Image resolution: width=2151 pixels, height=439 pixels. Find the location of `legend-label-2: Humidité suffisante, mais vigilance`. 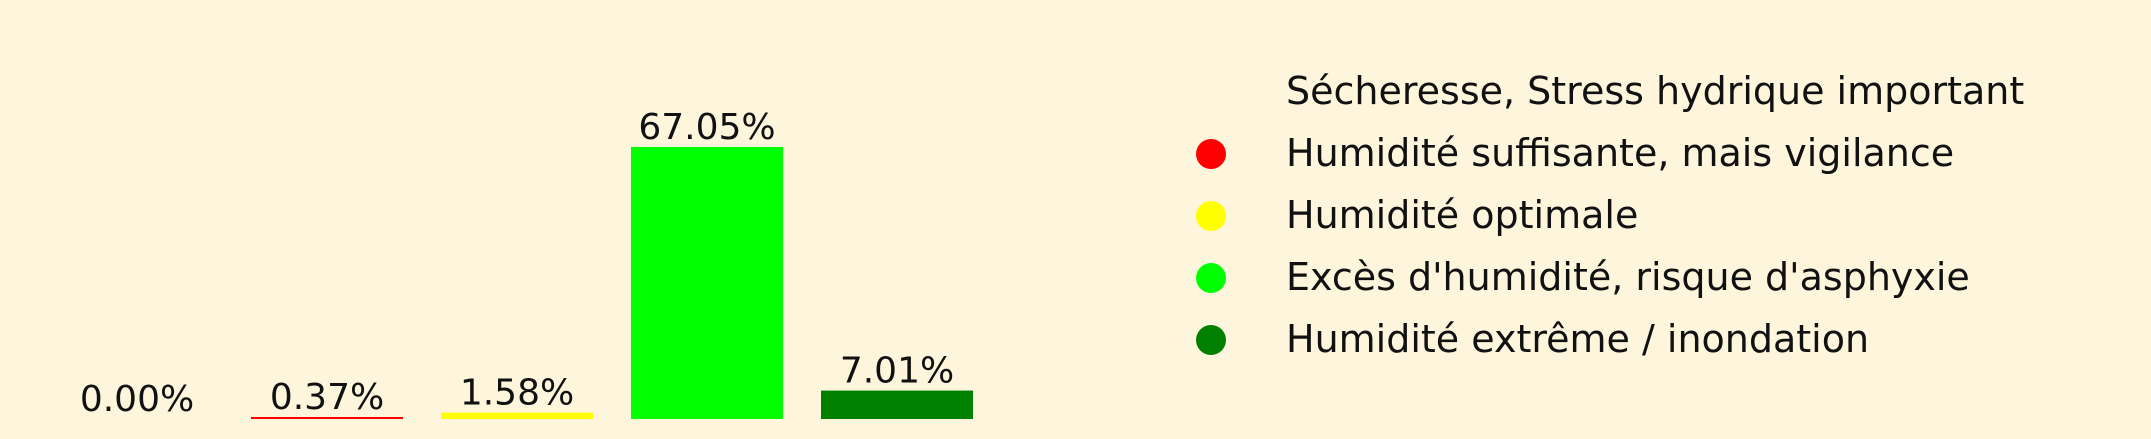

legend-label-2: Humidité suffisante, mais vigilance is located at coordinates (1620, 153).